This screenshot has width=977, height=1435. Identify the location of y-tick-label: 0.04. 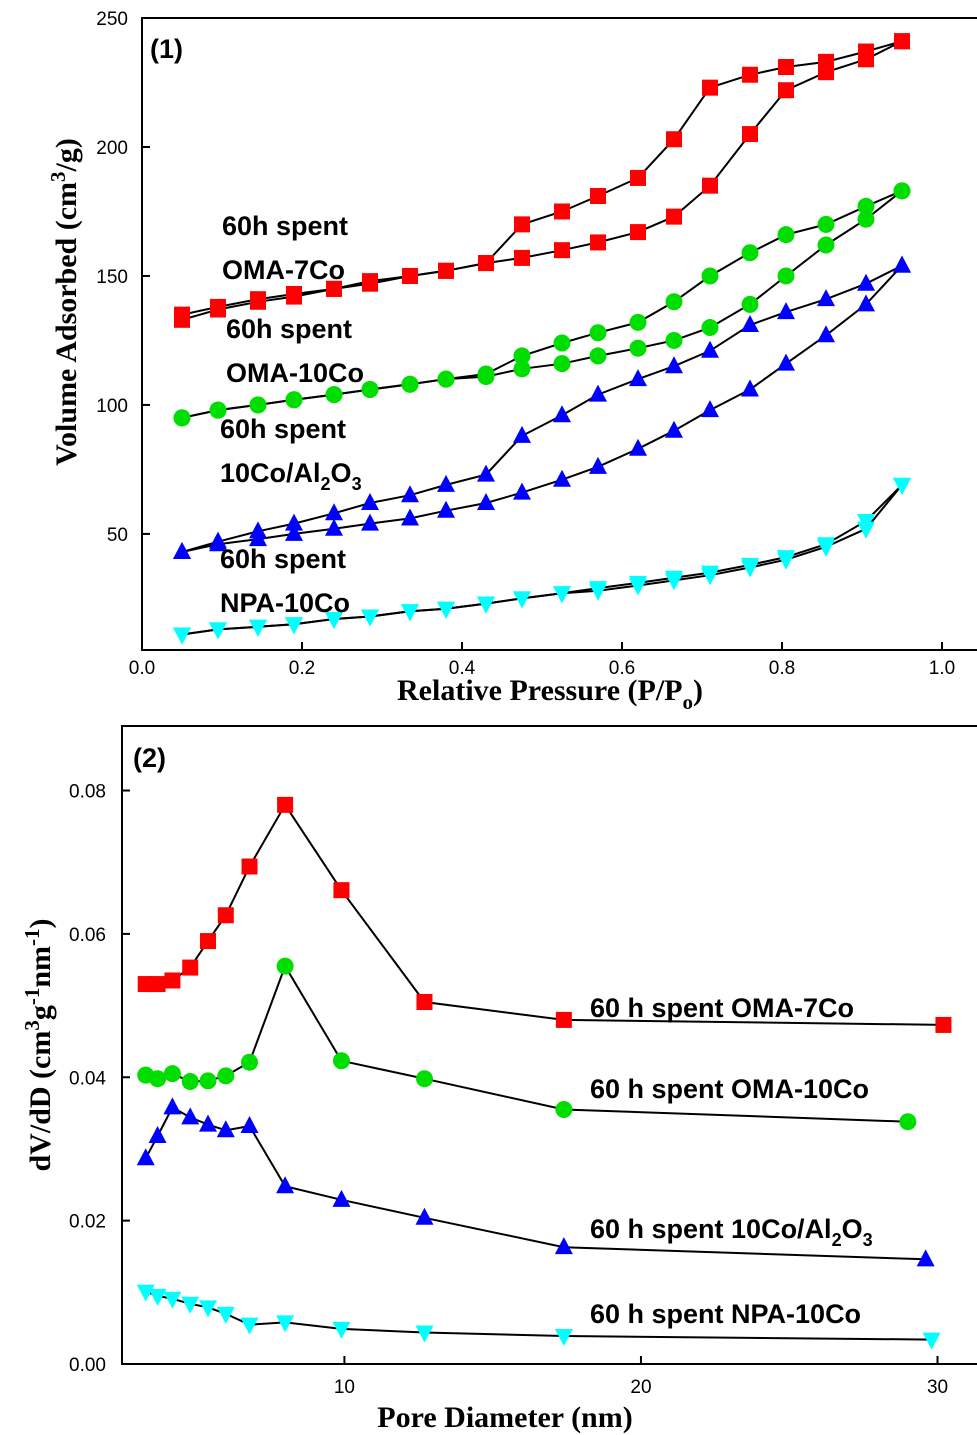
(87, 1078).